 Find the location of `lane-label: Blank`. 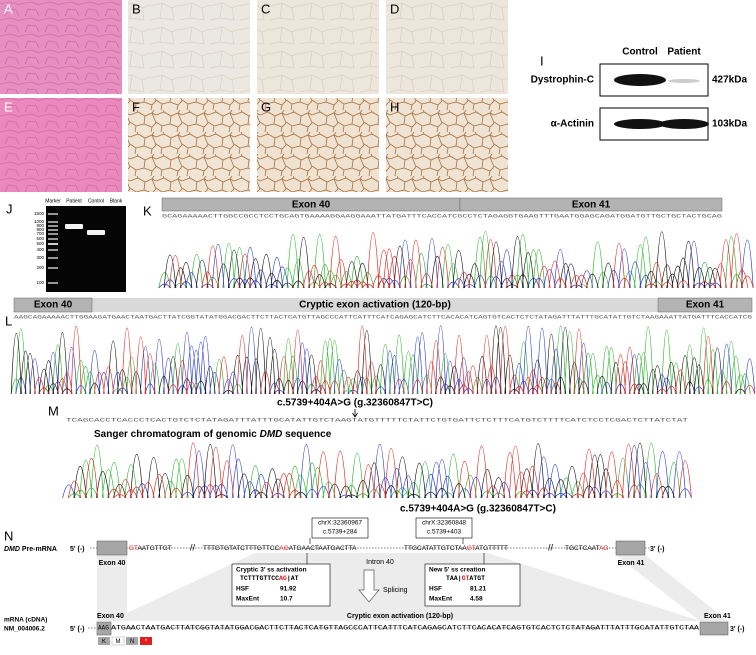

lane-label: Blank is located at coordinates (116, 201).